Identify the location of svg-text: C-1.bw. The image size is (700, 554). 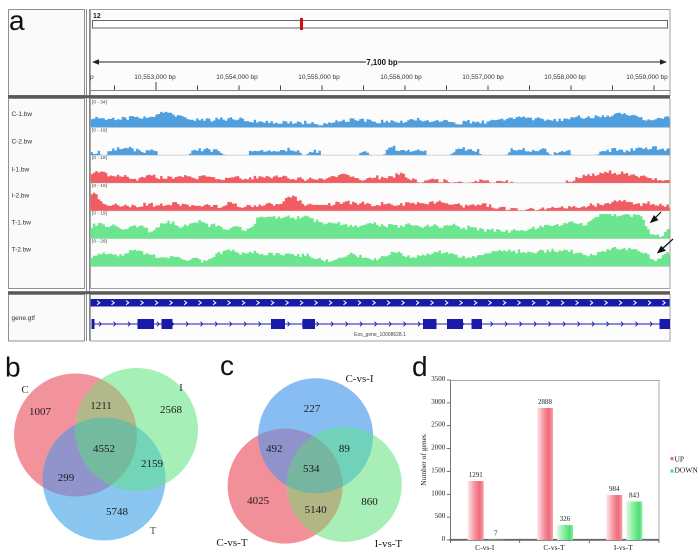
(22, 114).